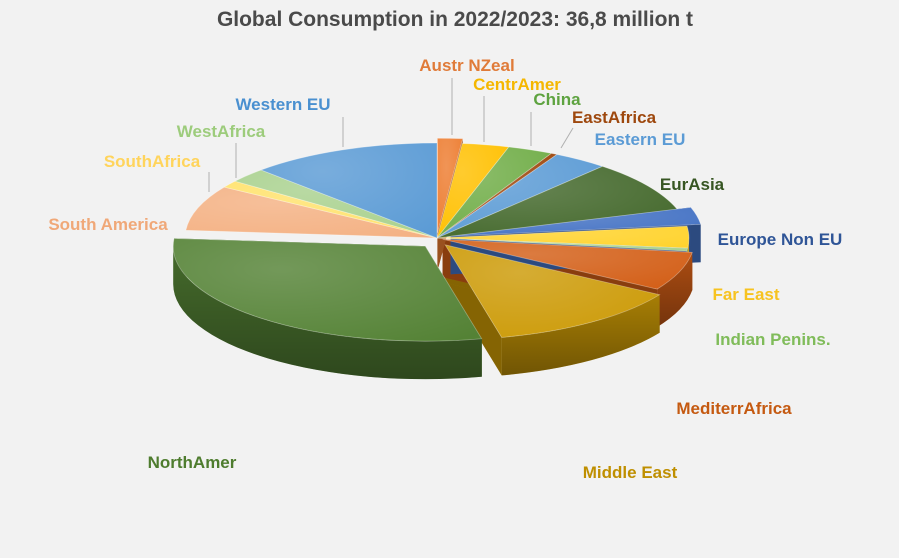  I want to click on slice-side-mediterrafrica-shade, so click(675, 290).